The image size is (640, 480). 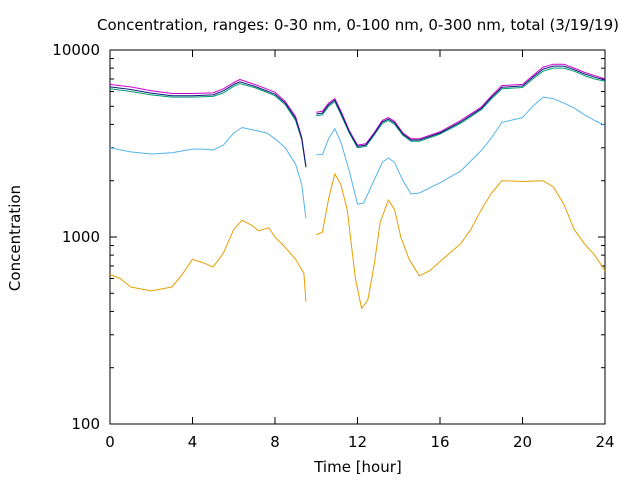 I want to click on x-tick-label: 20, so click(x=522, y=442).